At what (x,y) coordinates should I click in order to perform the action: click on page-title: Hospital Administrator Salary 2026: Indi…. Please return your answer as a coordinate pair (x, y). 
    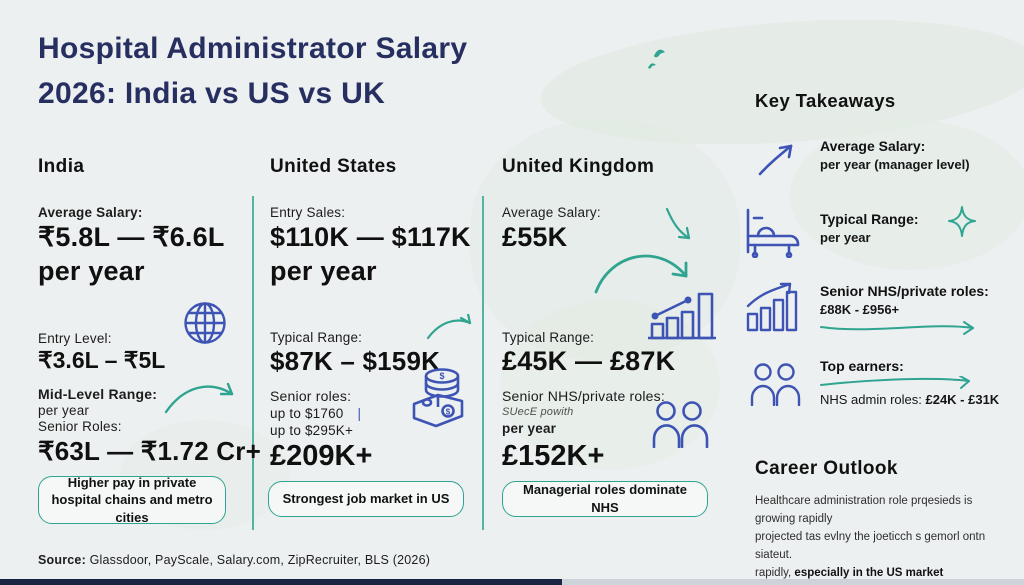
    Looking at the image, I should click on (252, 71).